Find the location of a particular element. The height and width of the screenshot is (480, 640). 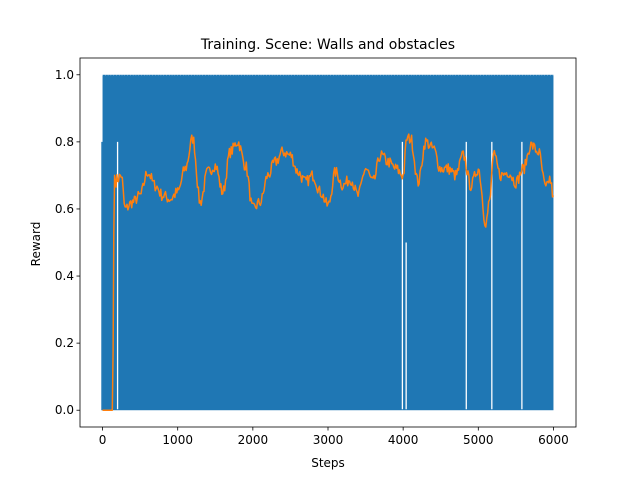

y-tick-label: 0.4 is located at coordinates (64, 276).